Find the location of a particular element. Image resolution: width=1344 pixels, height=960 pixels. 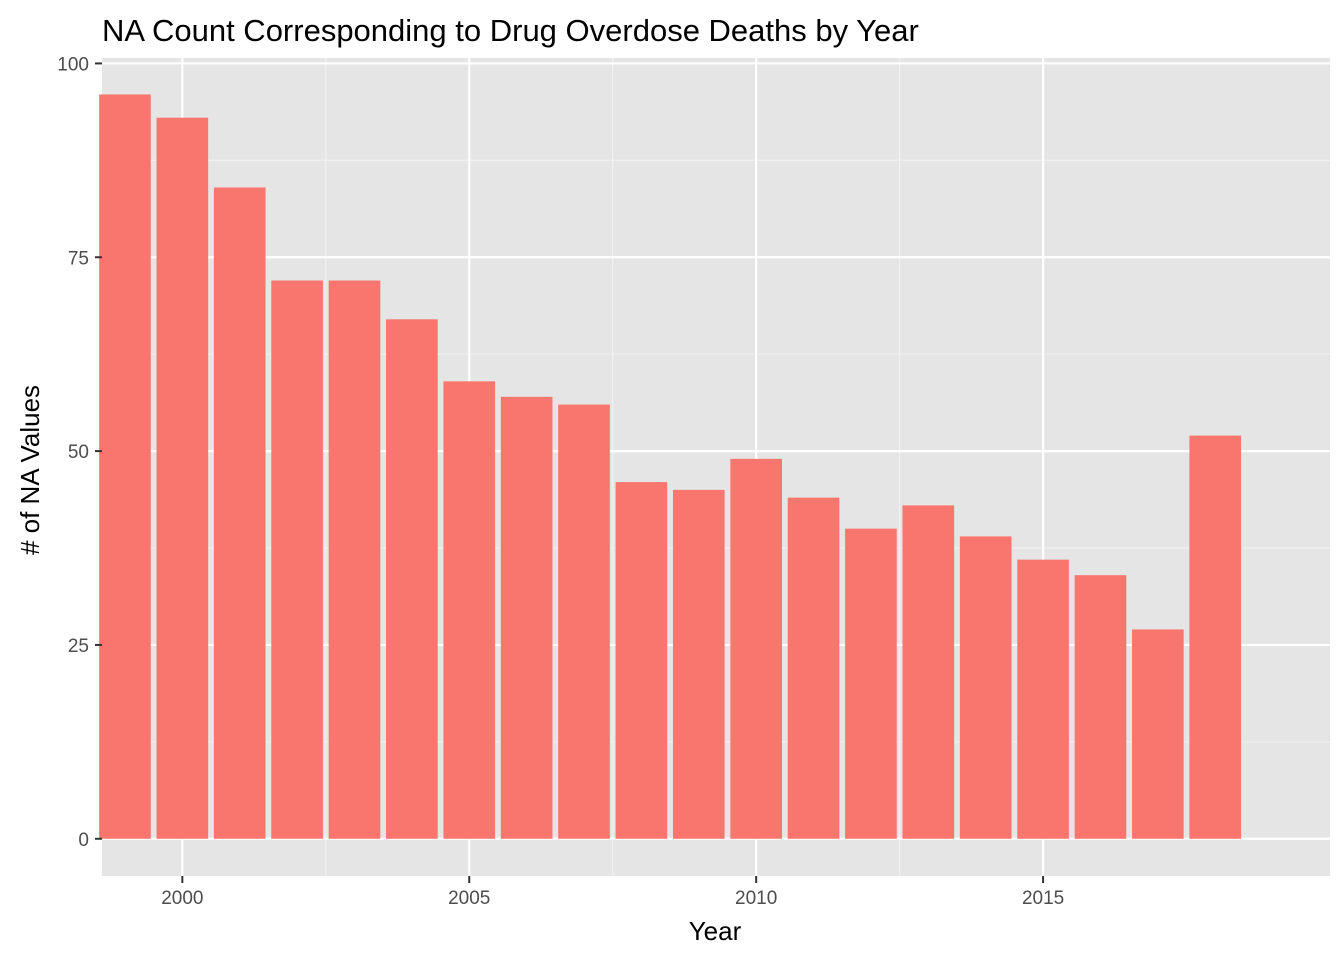

bar-2007 is located at coordinates (584, 621).